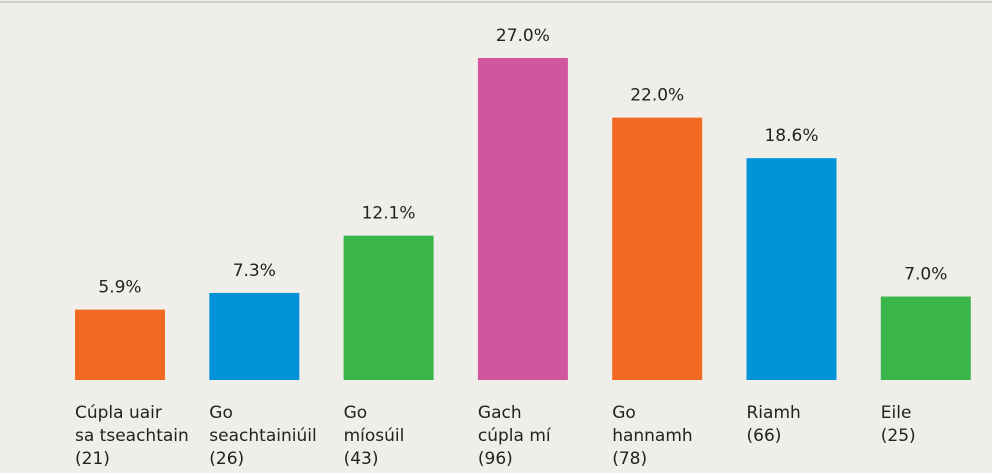 Image resolution: width=992 pixels, height=473 pixels. Describe the element at coordinates (500, 413) in the screenshot. I see `category-label: Gach` at that location.